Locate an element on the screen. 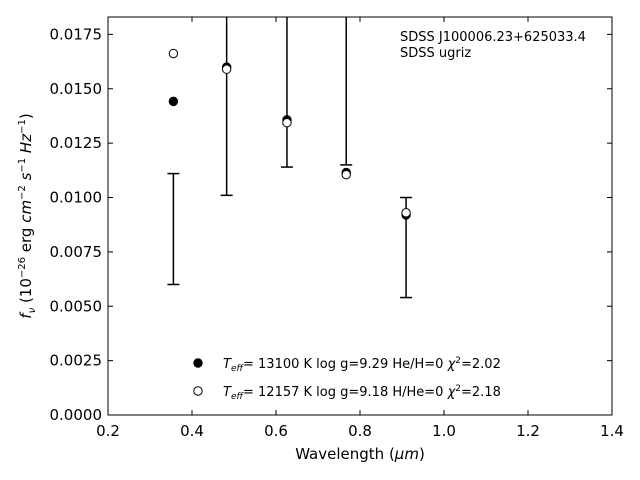 The width and height of the screenshot is (640, 480). y-tick-label: 0.0100 is located at coordinates (76, 198).